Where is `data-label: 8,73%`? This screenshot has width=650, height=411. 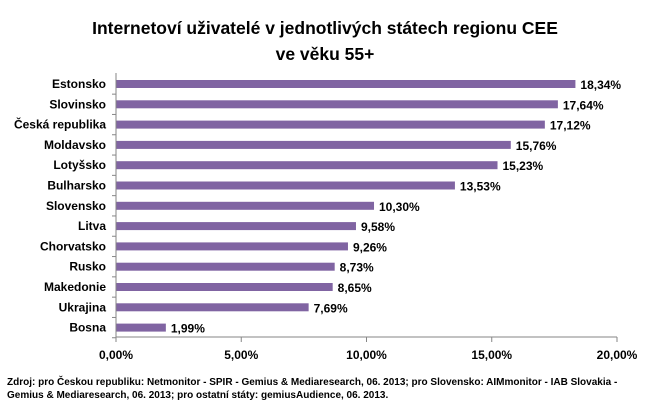 data-label: 8,73% is located at coordinates (357, 268).